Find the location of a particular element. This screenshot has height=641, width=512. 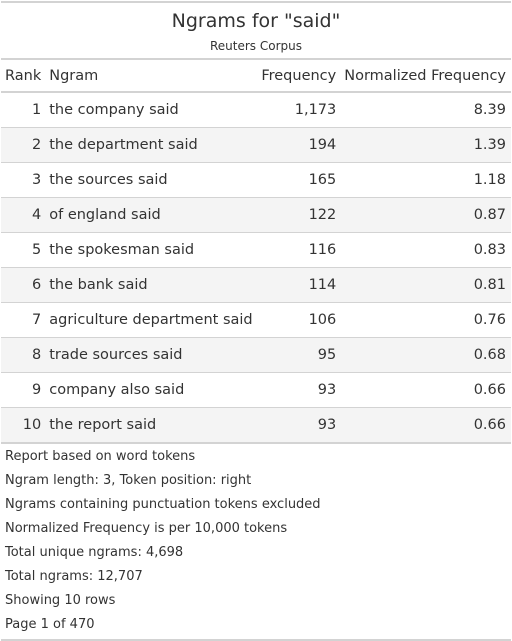

rank-cell: 6 is located at coordinates (24, 285).